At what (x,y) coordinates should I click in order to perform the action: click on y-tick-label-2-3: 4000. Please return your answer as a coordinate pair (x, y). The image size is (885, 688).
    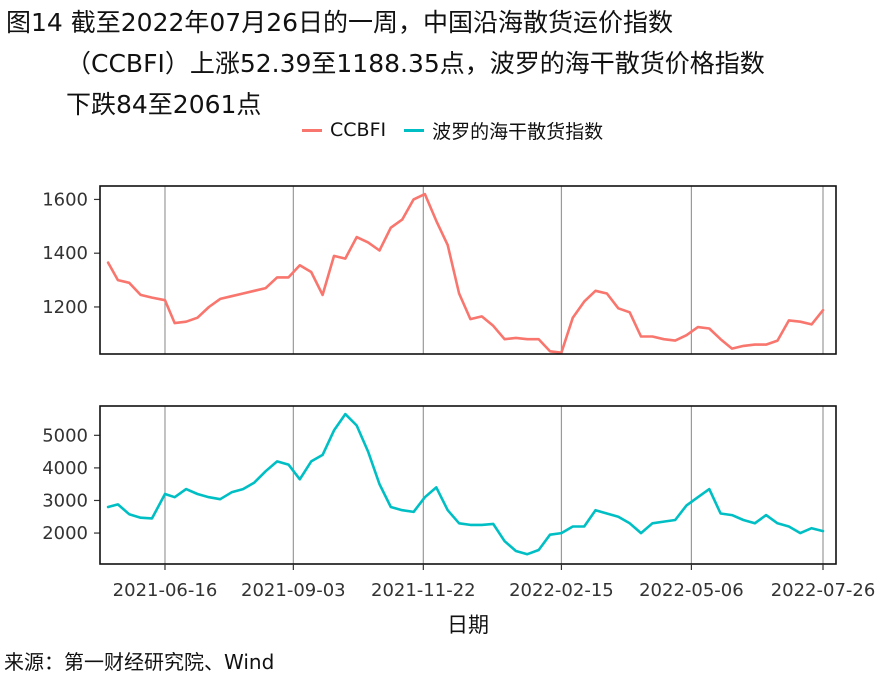
    Looking at the image, I should click on (65, 468).